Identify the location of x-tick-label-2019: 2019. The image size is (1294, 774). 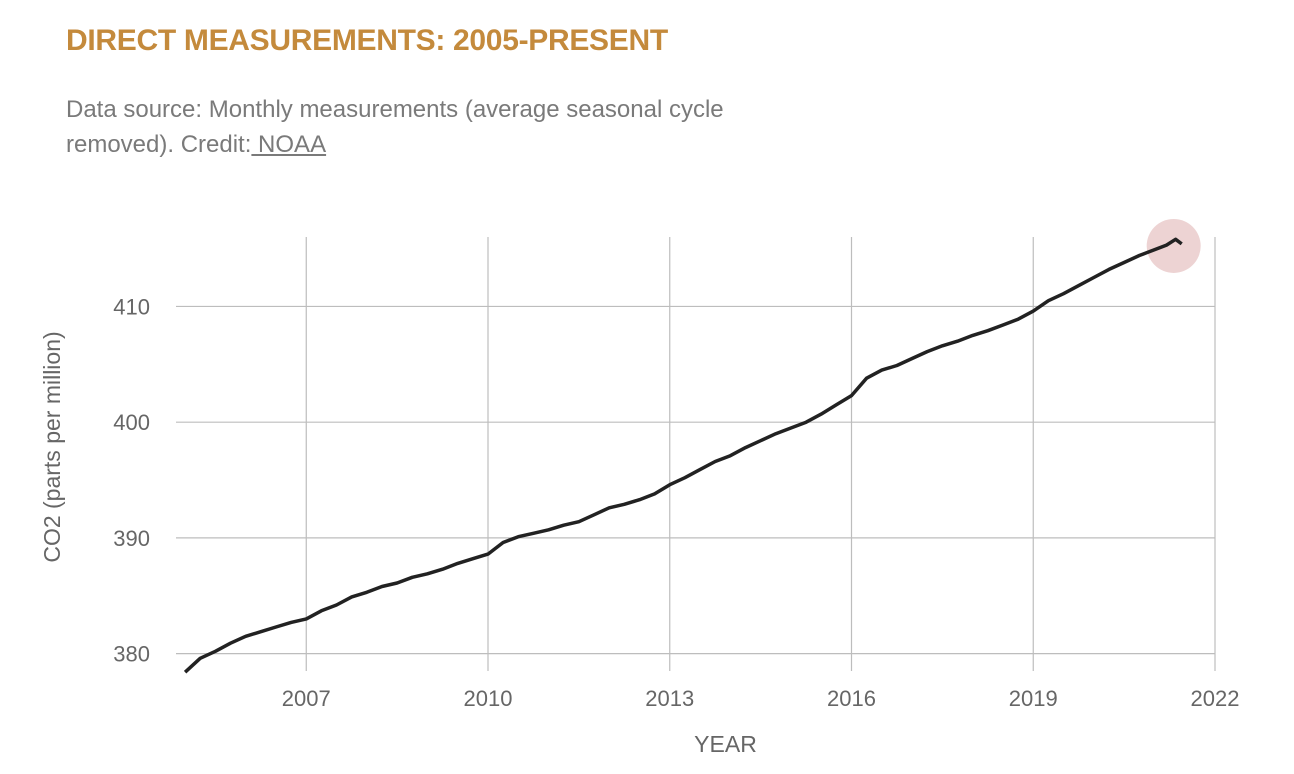
(1033, 698).